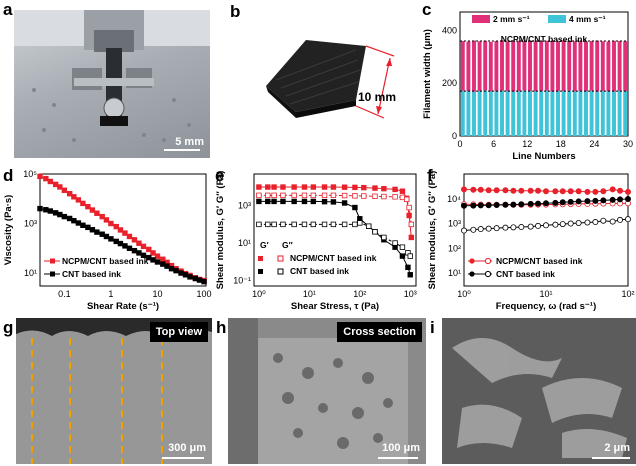  What do you see at coordinates (178, 332) in the screenshot?
I see `tag-top-view: Top view` at bounding box center [178, 332].